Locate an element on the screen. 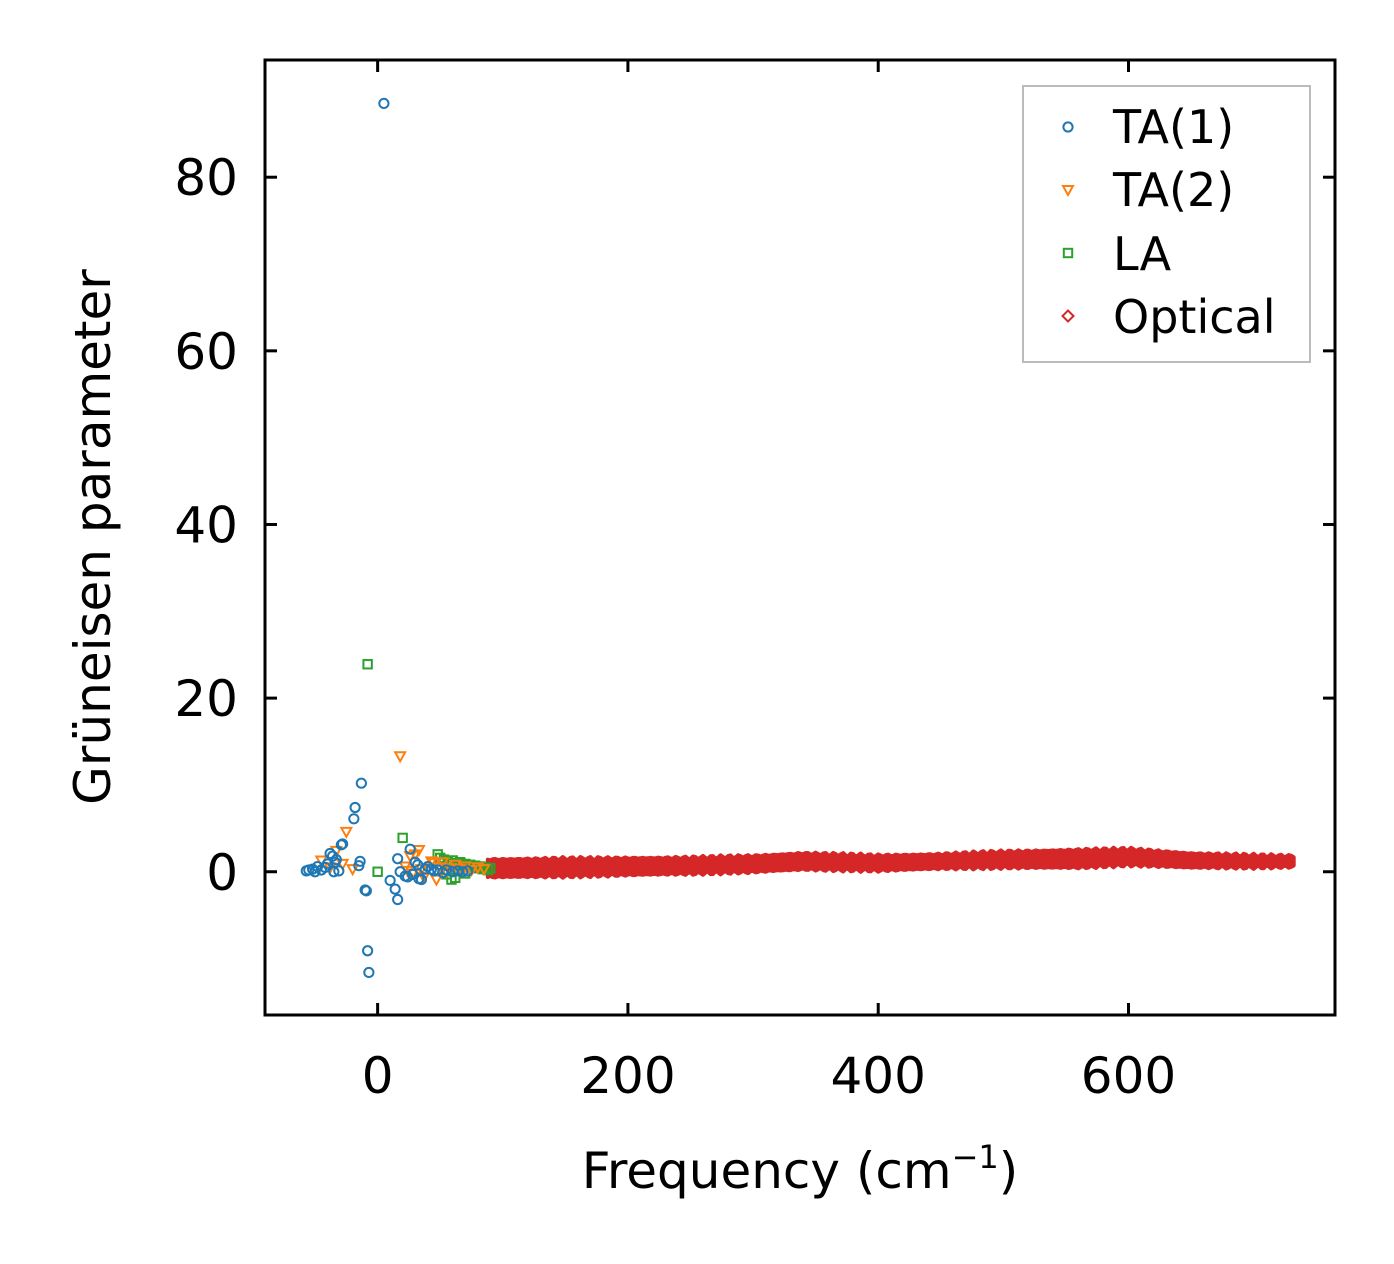  legend-marker-ta2 is located at coordinates (1068, 191).